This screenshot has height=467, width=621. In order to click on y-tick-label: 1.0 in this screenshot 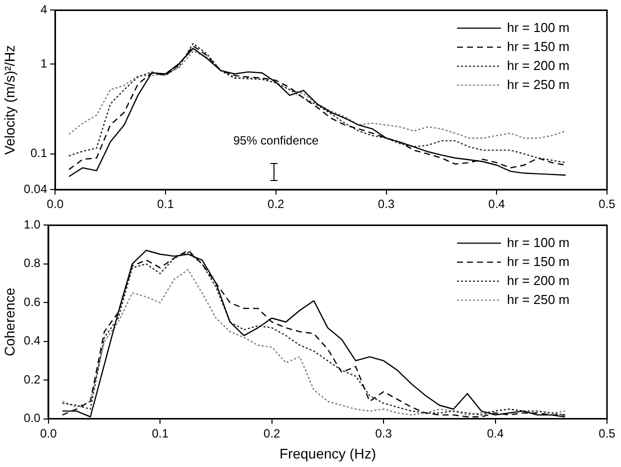, I will do `click(32, 225)`.